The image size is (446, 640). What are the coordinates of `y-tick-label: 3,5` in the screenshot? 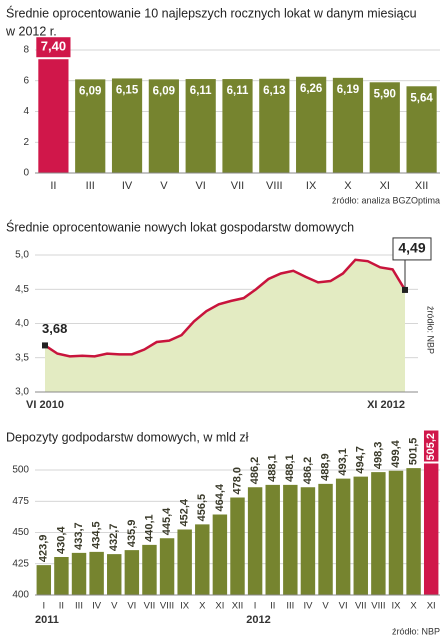 It's located at (22, 357).